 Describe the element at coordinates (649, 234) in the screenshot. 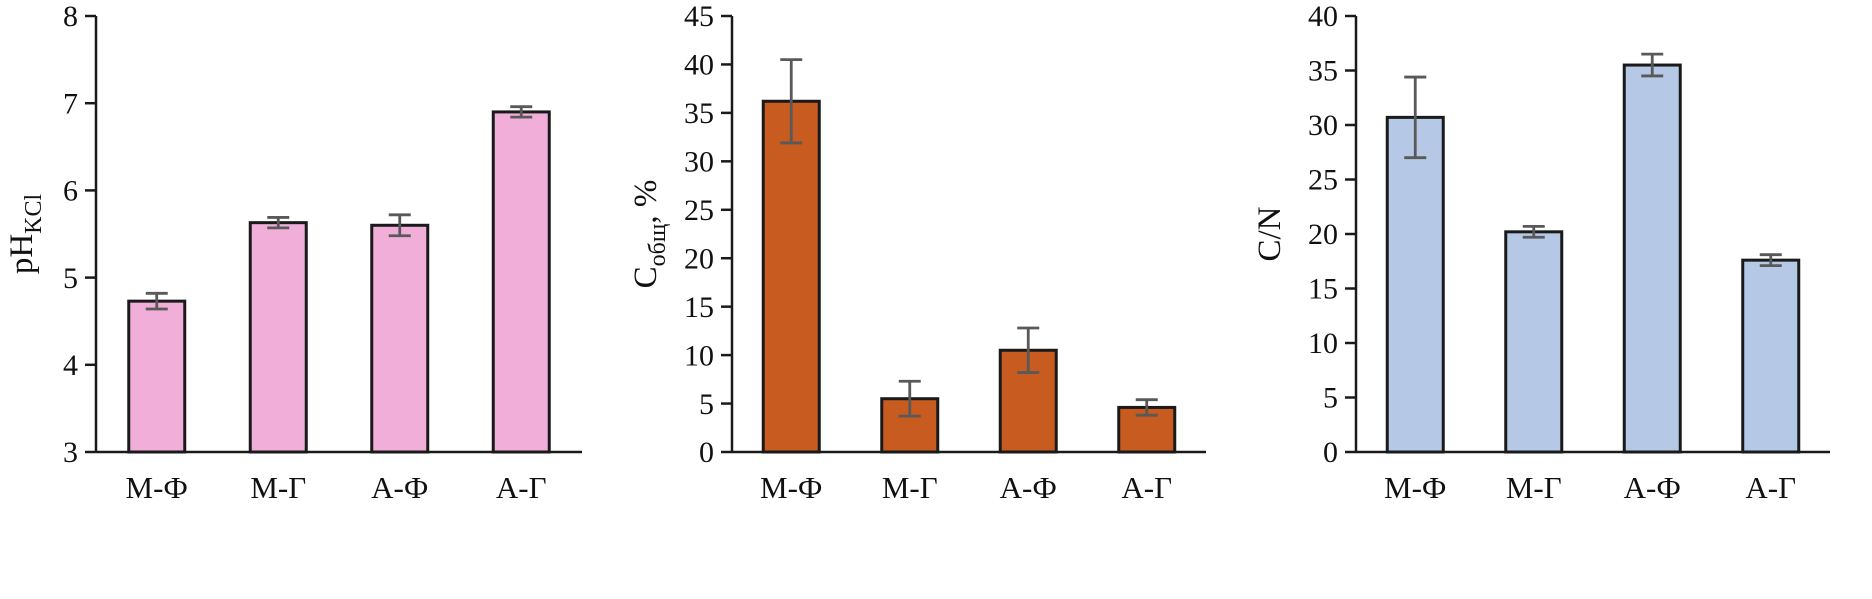

I see `y-axis-title: Собщ, %` at that location.